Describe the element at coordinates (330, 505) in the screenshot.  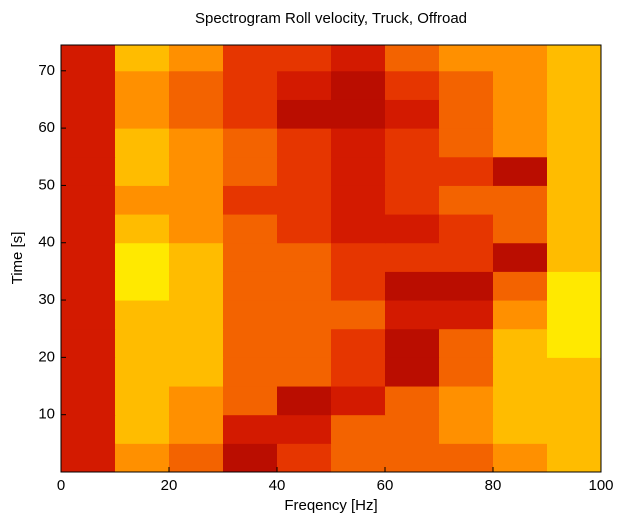
I see `x-axis-label: Freqency [Hz]` at that location.